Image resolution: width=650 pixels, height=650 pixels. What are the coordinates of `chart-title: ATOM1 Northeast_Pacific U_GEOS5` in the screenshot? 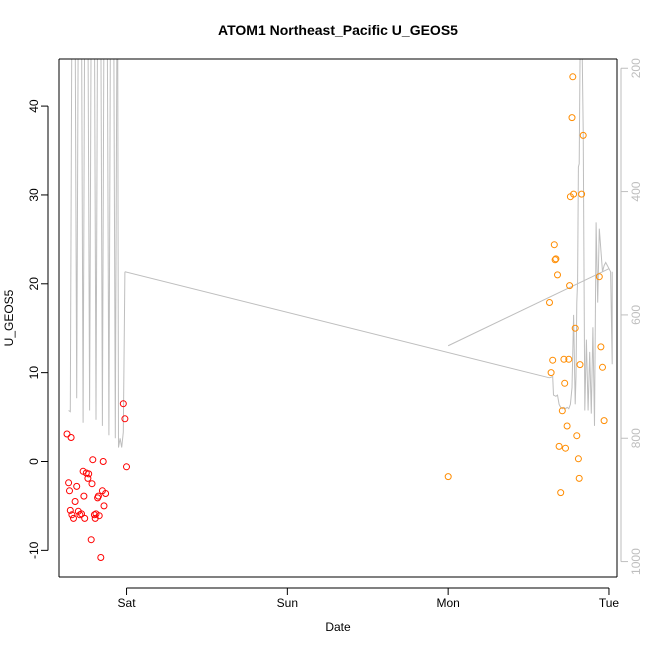 It's located at (338, 30).